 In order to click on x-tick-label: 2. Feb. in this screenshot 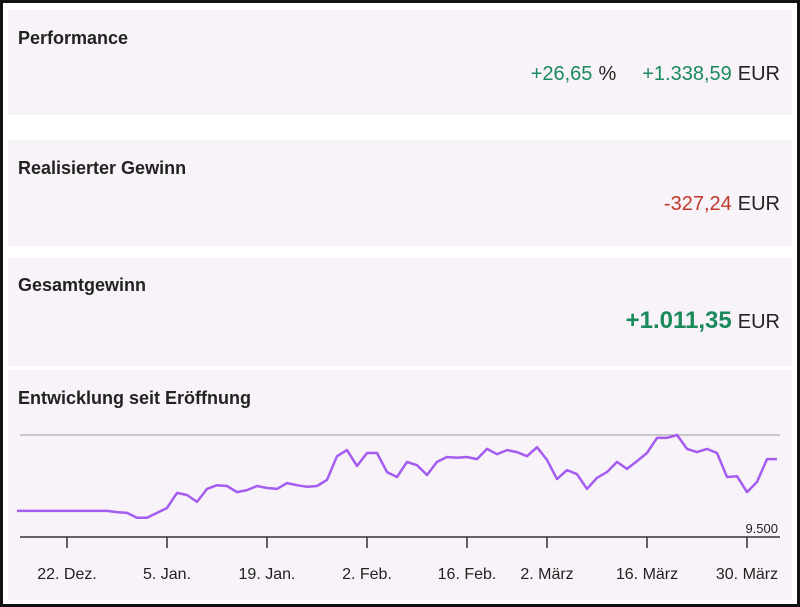, I will do `click(367, 574)`.